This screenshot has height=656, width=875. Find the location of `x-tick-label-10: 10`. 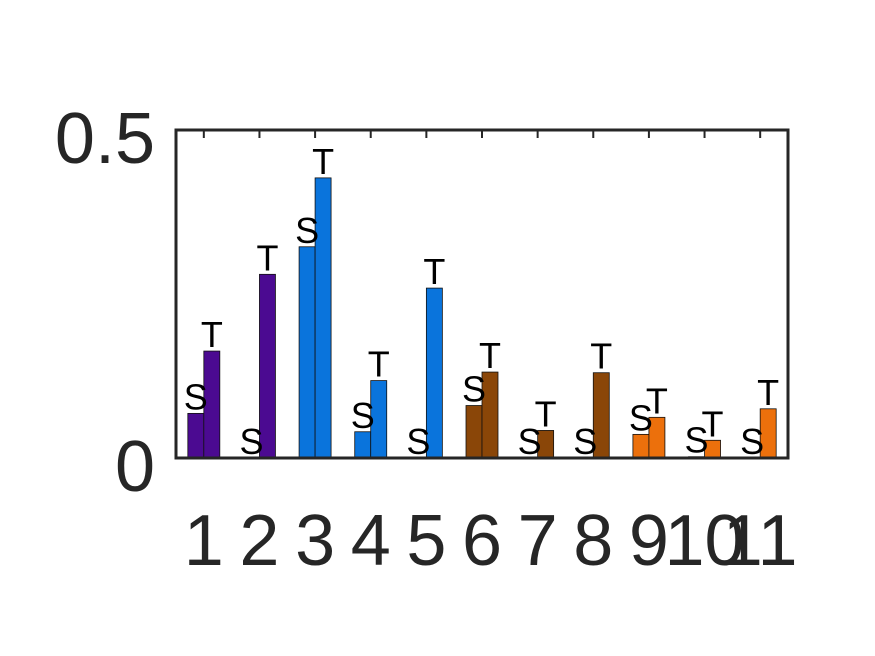

x-tick-label-10: 10 is located at coordinates (704, 541).